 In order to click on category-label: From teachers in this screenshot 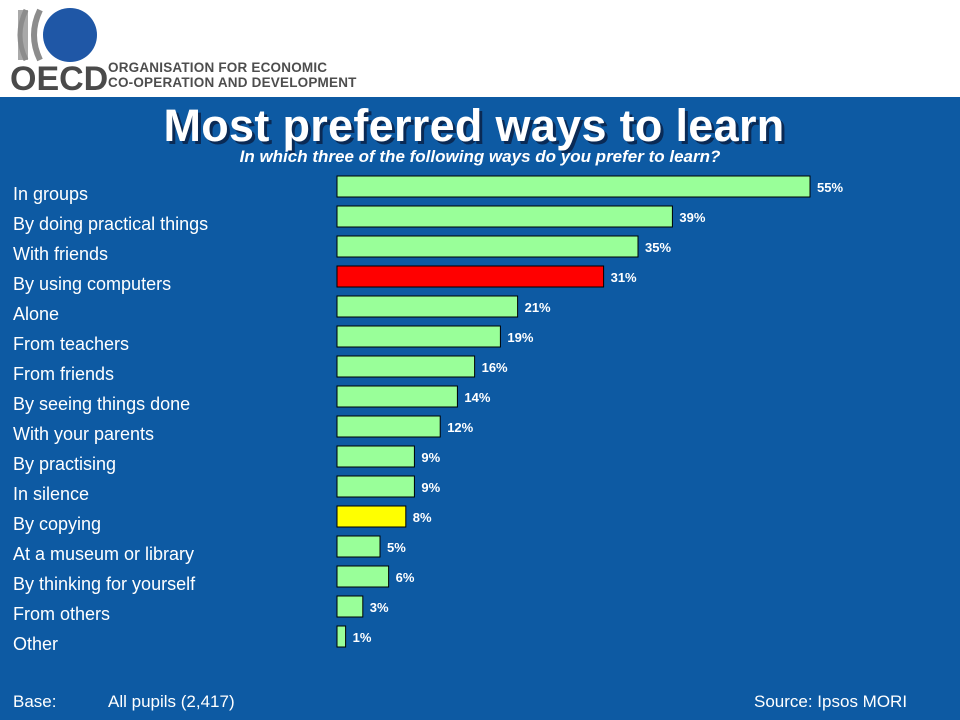, I will do `click(71, 344)`.